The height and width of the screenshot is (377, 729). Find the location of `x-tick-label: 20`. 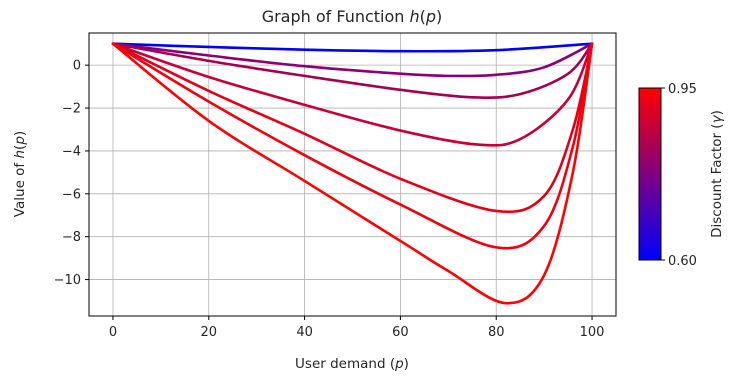

x-tick-label: 20 is located at coordinates (208, 332).